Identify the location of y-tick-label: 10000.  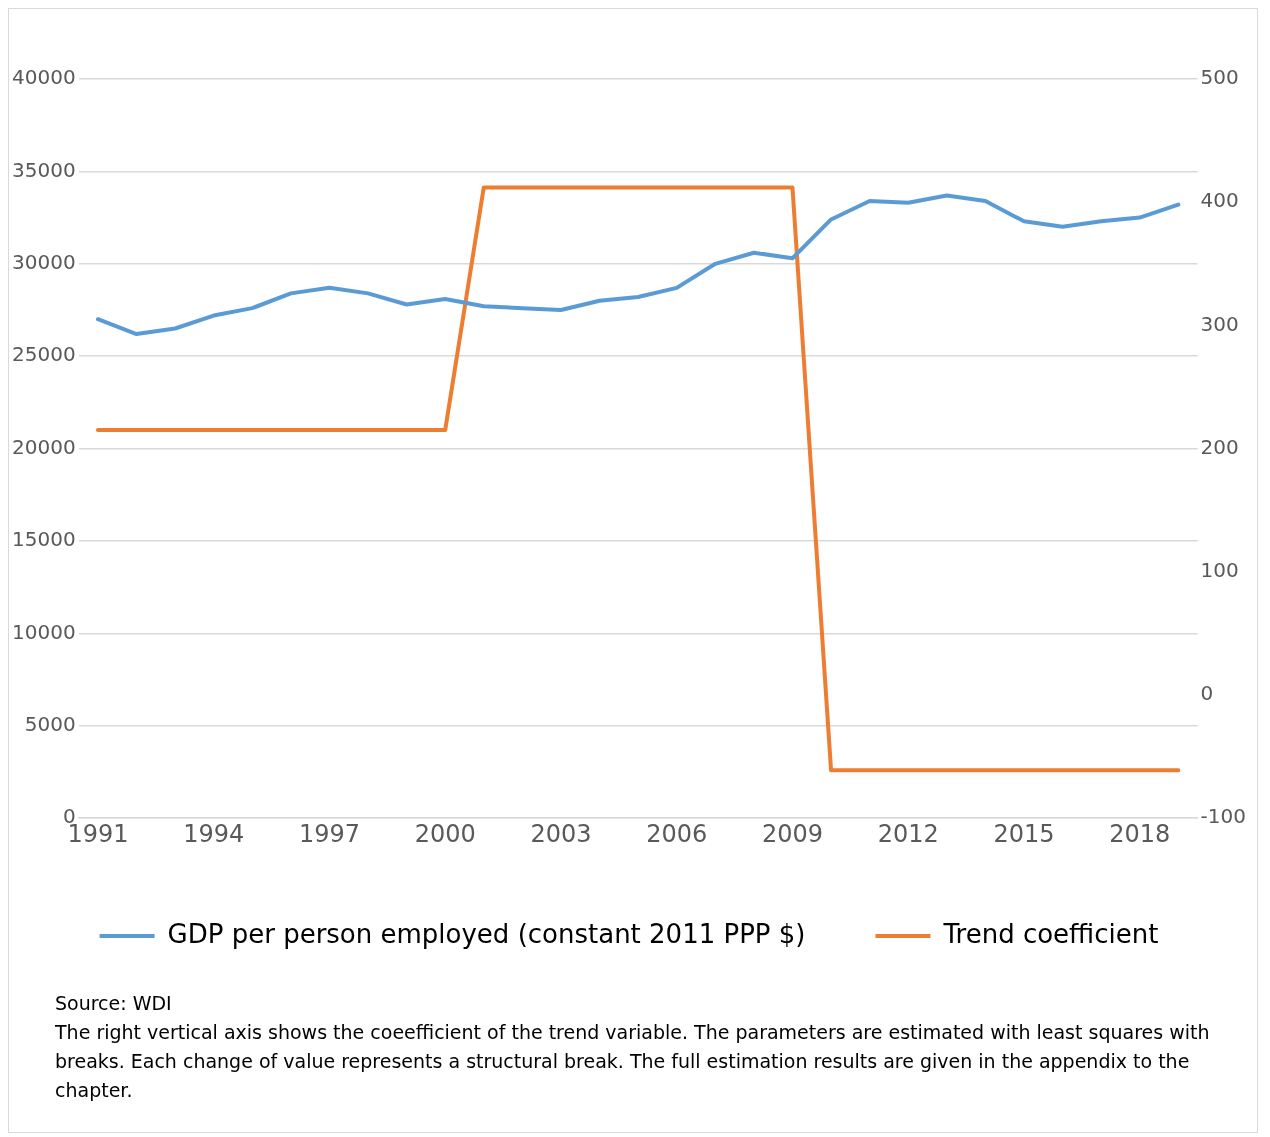
(44, 631).